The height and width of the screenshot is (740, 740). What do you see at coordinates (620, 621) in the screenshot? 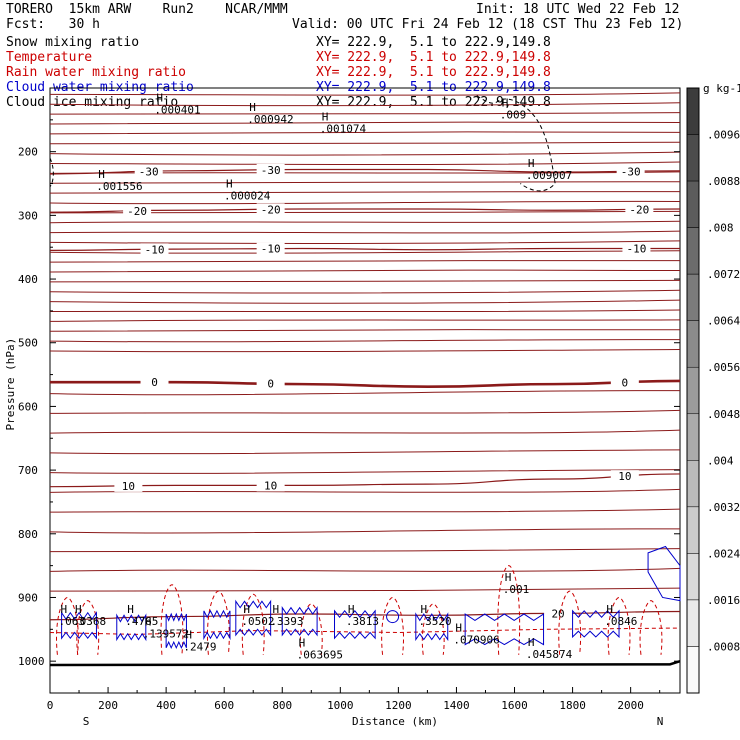
I see `cloud-maximum-label: .0846` at bounding box center [620, 621].